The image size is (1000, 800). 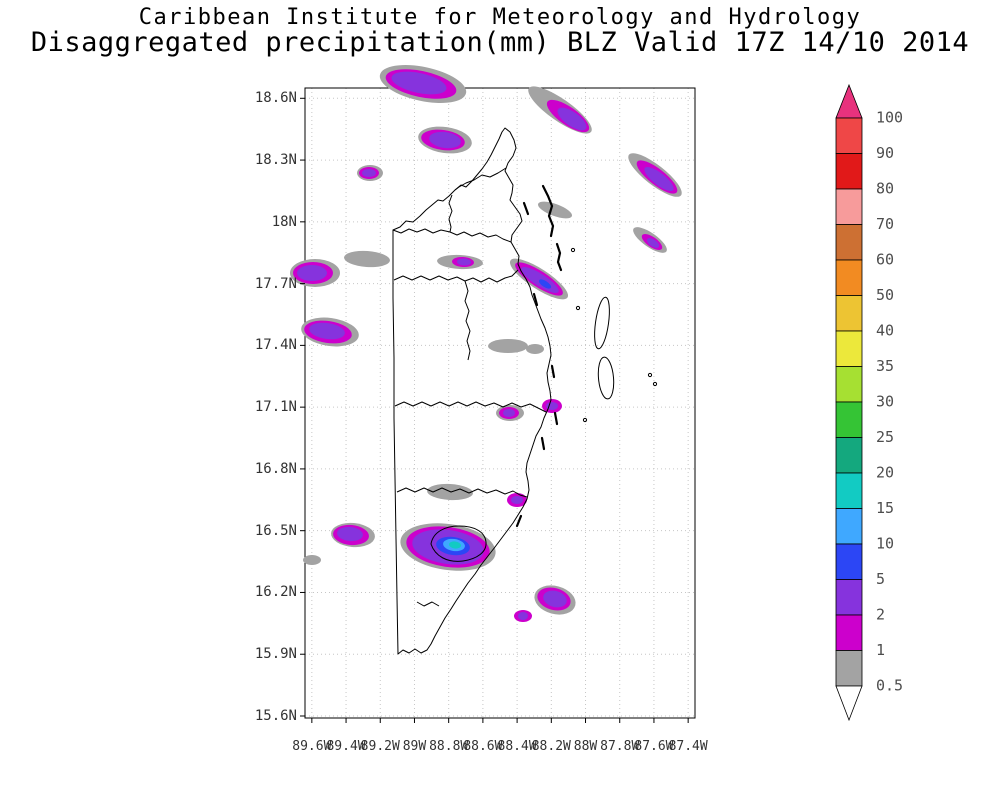 I want to click on lon-tick-label: 87.4W, so click(x=688, y=746).